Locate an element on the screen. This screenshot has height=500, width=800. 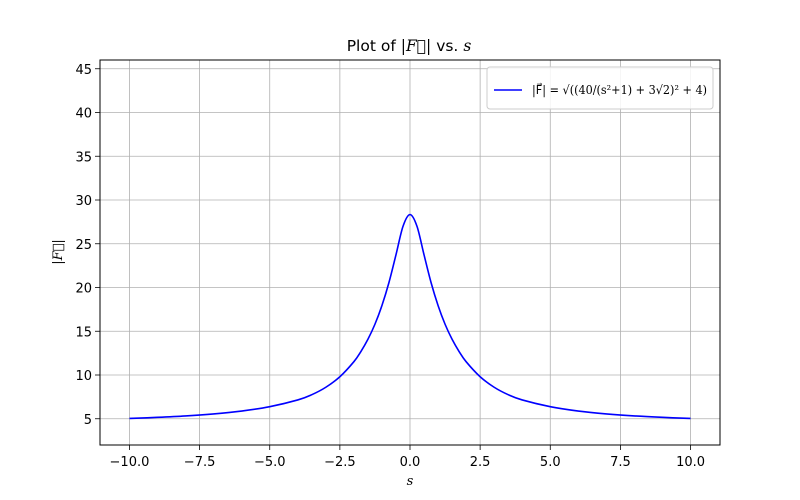
title-suffix: vs. is located at coordinates (447, 46).